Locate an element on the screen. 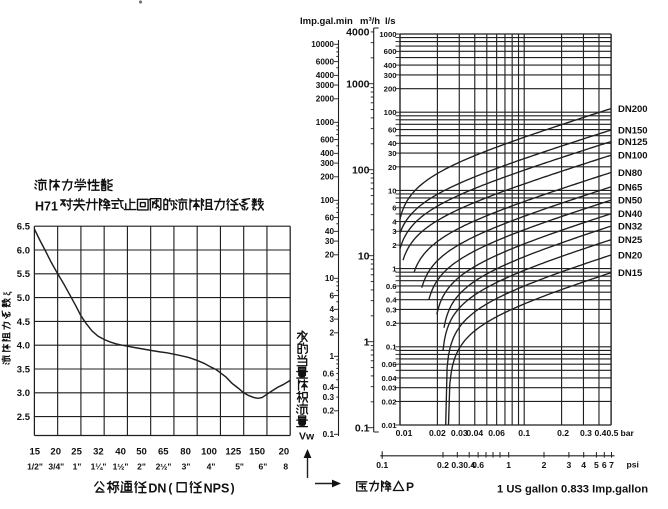  svg-text: 8 is located at coordinates (285, 467).